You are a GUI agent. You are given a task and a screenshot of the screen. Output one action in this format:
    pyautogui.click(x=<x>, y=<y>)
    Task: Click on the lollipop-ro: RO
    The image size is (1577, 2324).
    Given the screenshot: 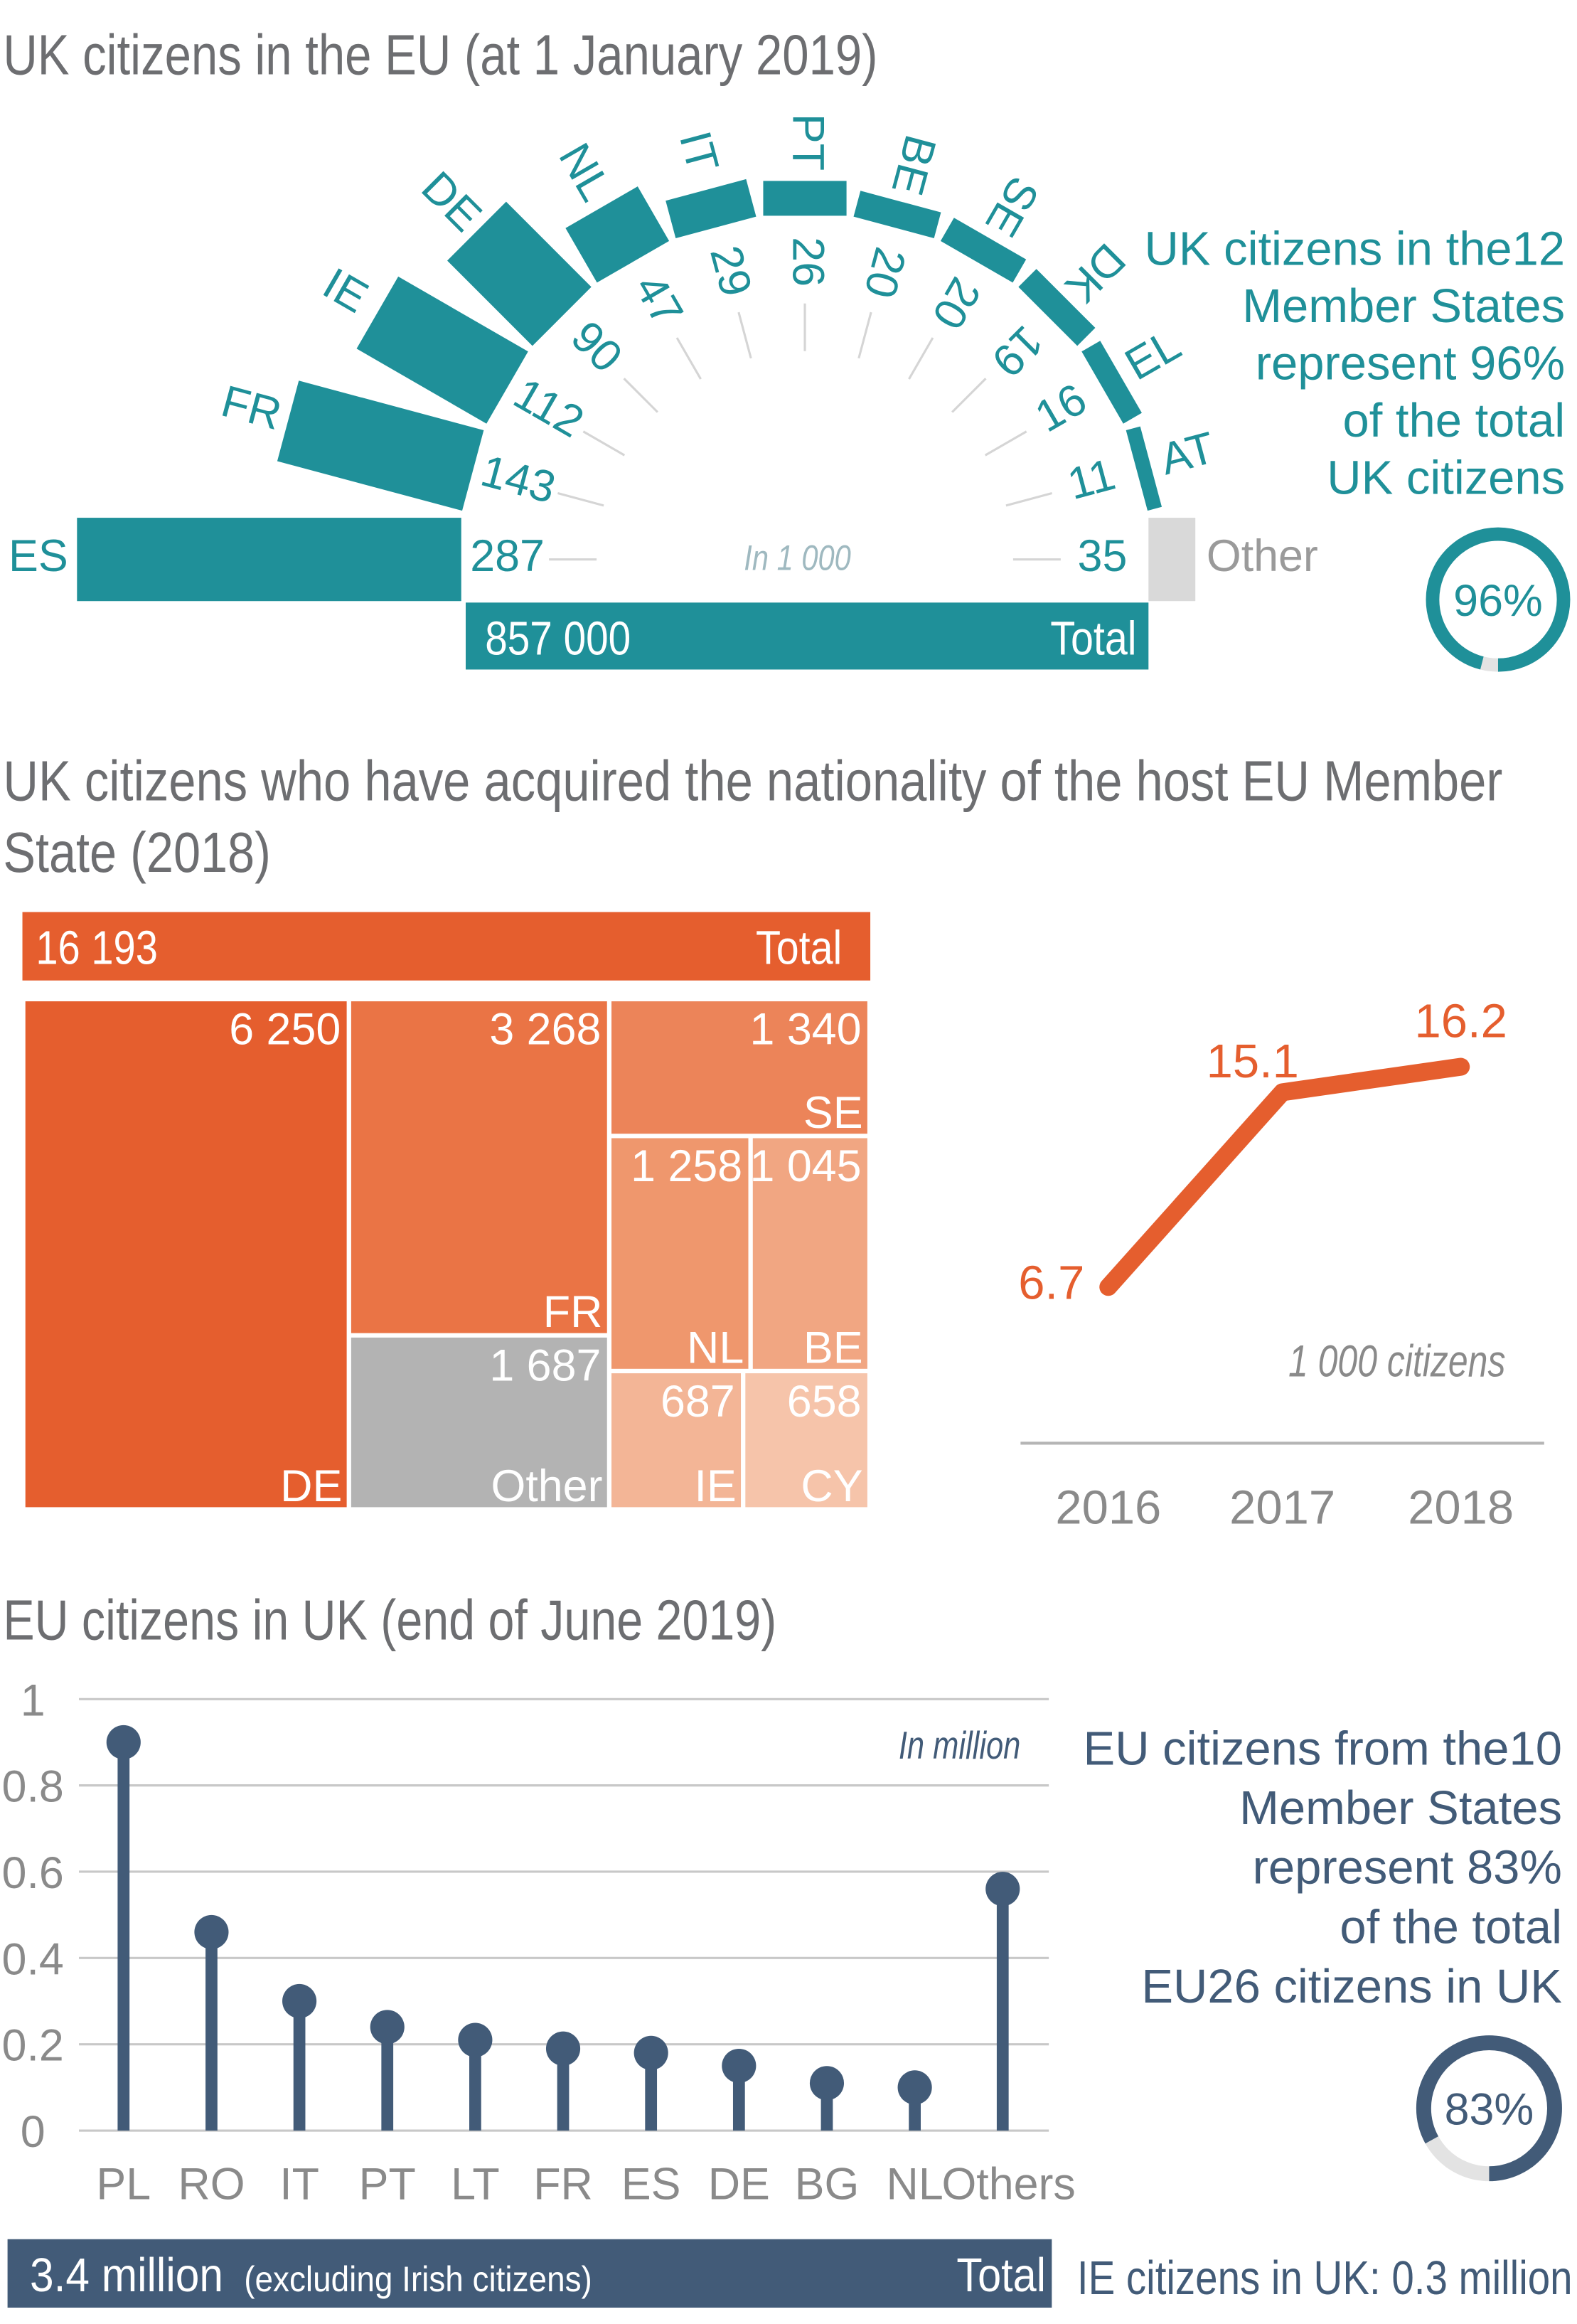 What is the action you would take?
    pyautogui.click(x=211, y=2061)
    